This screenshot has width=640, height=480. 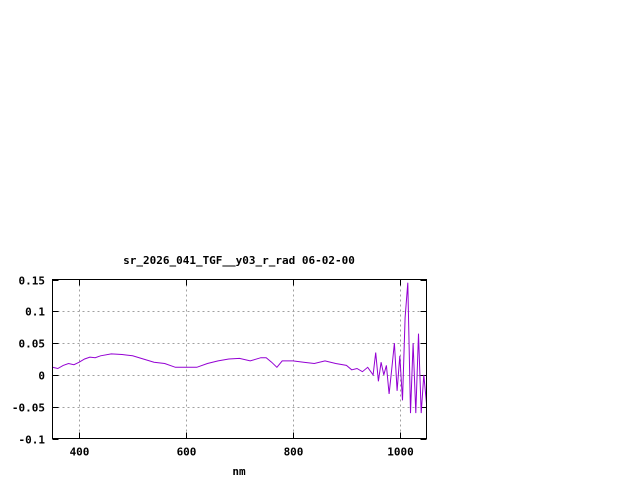 I want to click on y-tick-label: -0.1, so click(x=32, y=440).